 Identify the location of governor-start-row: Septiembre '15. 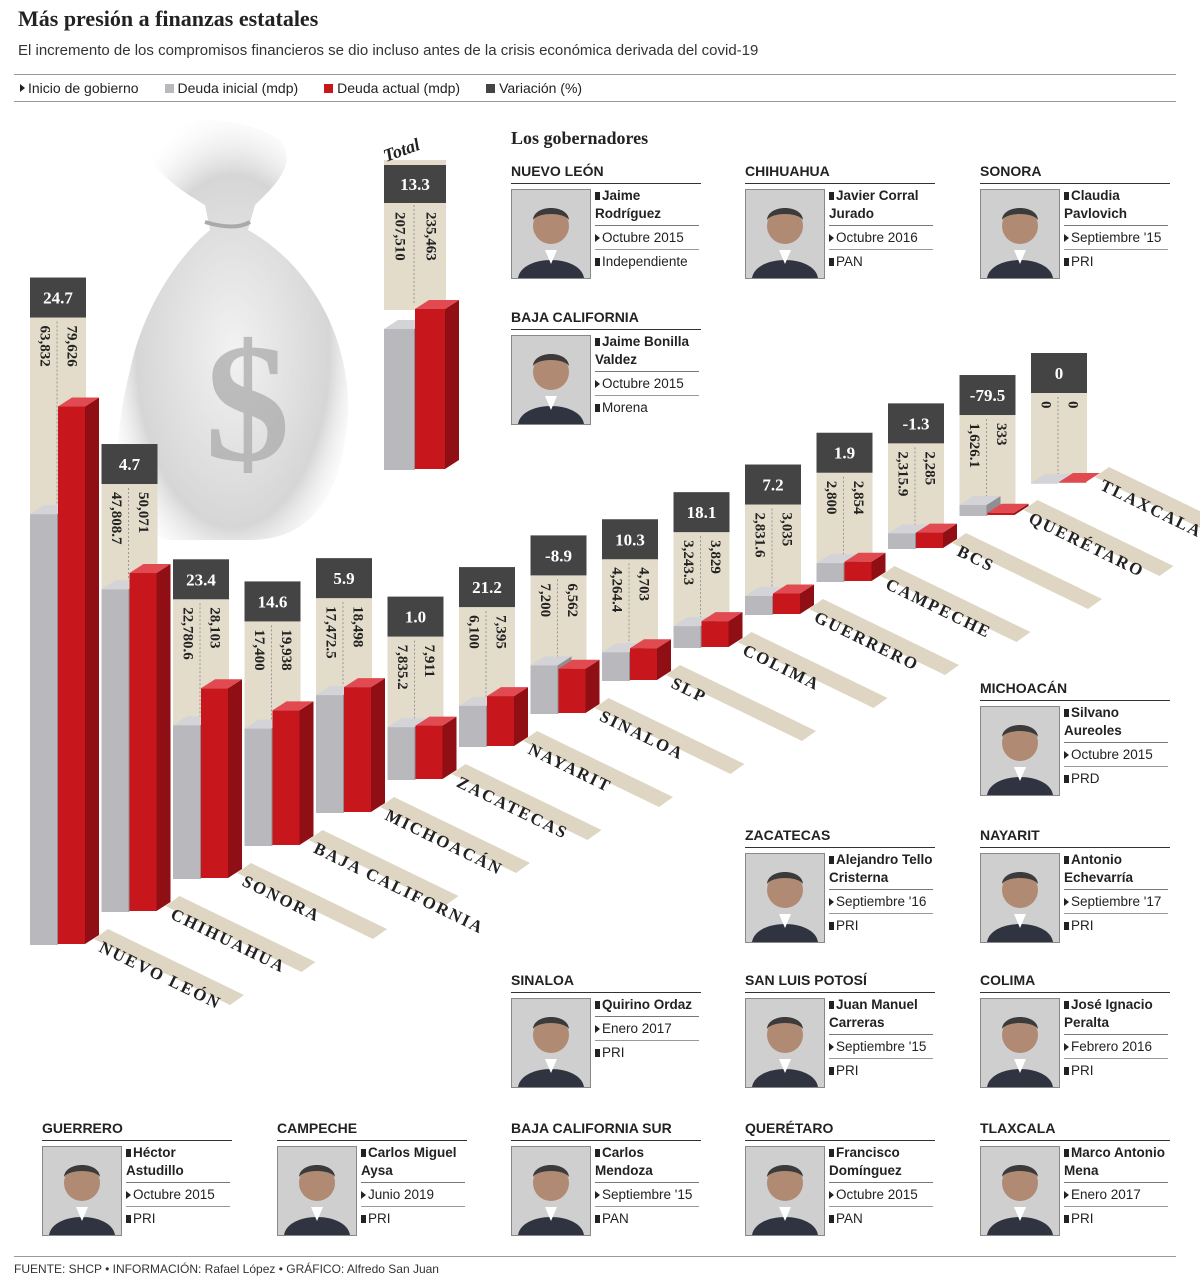
(1116, 238).